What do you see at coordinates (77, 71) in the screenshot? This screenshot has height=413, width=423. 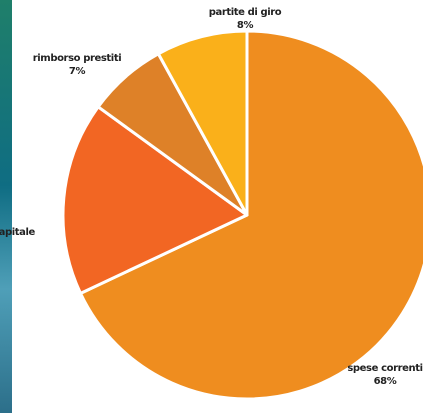 I see `slice-value-label: 7%` at bounding box center [77, 71].